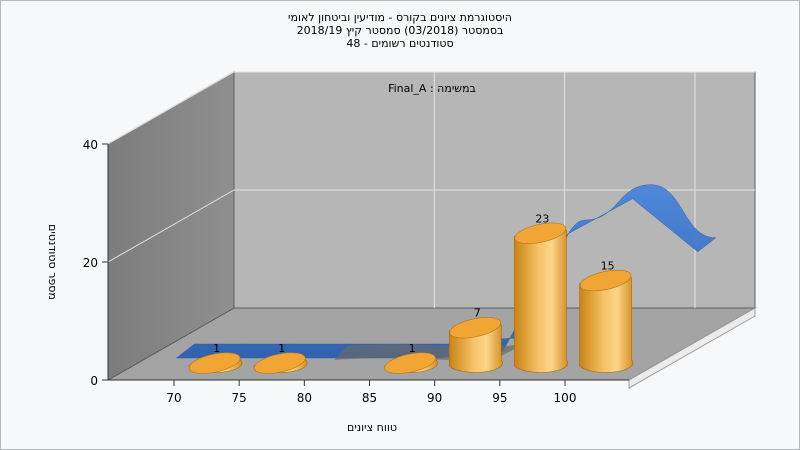 The height and width of the screenshot is (450, 800). What do you see at coordinates (692, 348) in the screenshot?
I see `chart-floor-edge` at bounding box center [692, 348].